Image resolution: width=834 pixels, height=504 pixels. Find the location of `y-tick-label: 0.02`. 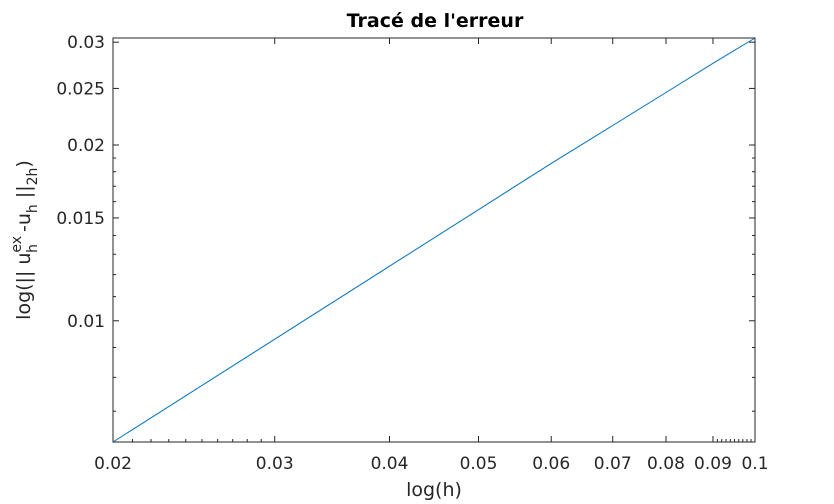

y-tick-label: 0.02 is located at coordinates (86, 146).